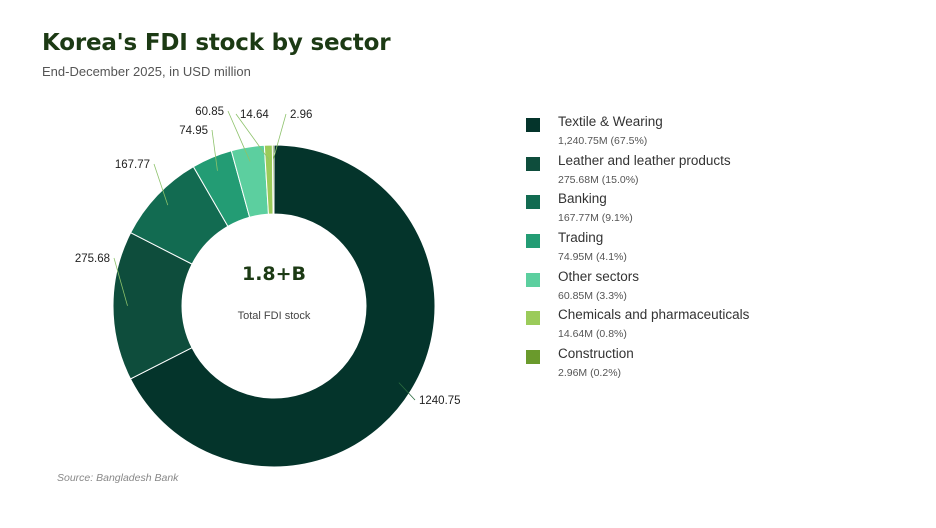 The height and width of the screenshot is (528, 936). Describe the element at coordinates (533, 241) in the screenshot. I see `legend-swatch-trading` at that location.